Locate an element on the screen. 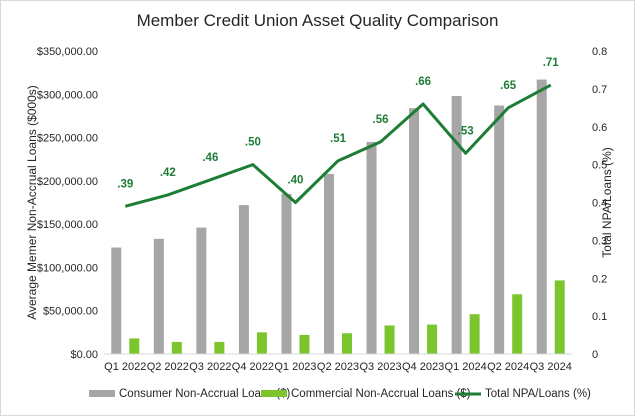  npa-data-label: .71 is located at coordinates (551, 63).